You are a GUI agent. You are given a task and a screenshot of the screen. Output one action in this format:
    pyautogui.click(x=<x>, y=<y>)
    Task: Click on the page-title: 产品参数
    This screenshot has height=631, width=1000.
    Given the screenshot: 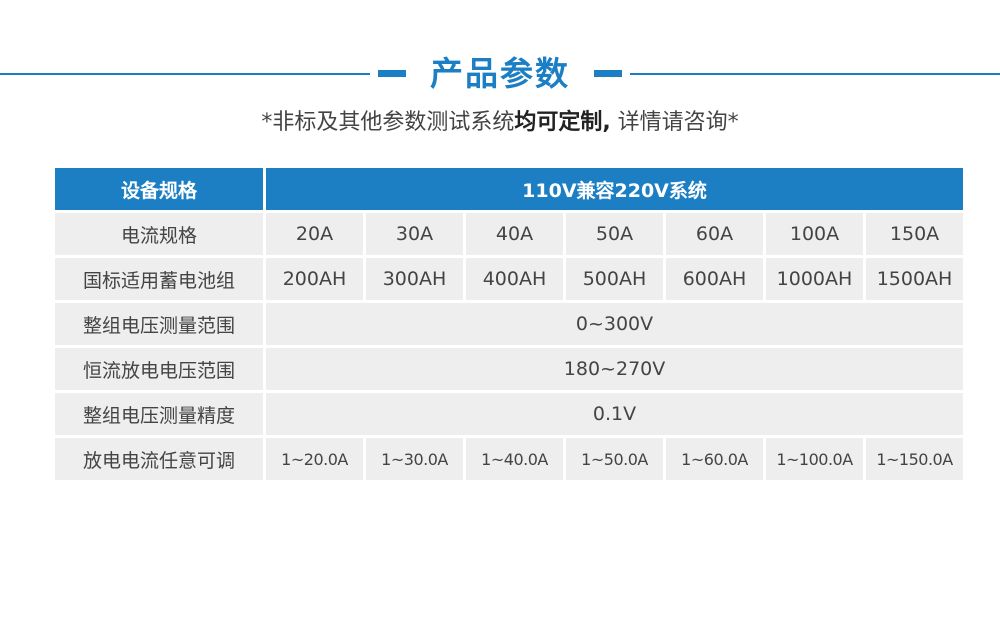 What is the action you would take?
    pyautogui.click(x=500, y=73)
    